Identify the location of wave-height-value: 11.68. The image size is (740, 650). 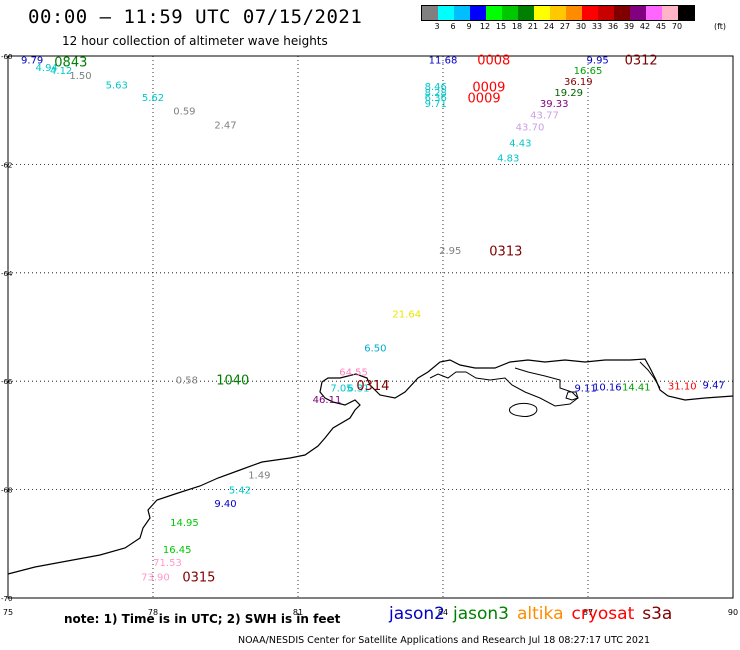
(443, 60).